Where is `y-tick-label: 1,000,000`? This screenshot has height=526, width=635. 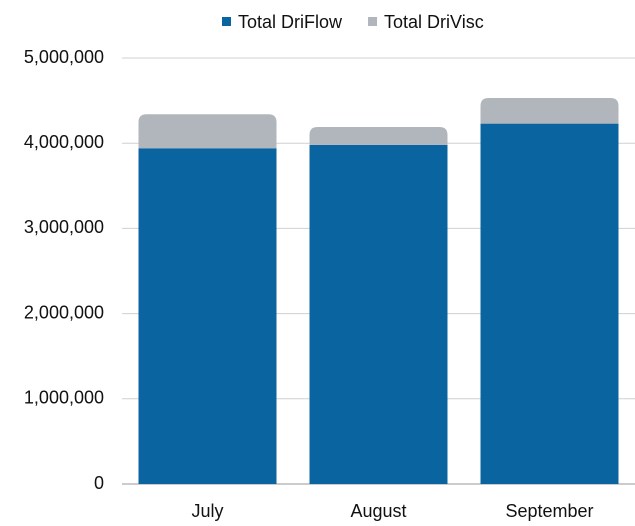
y-tick-label: 1,000,000 is located at coordinates (64, 398).